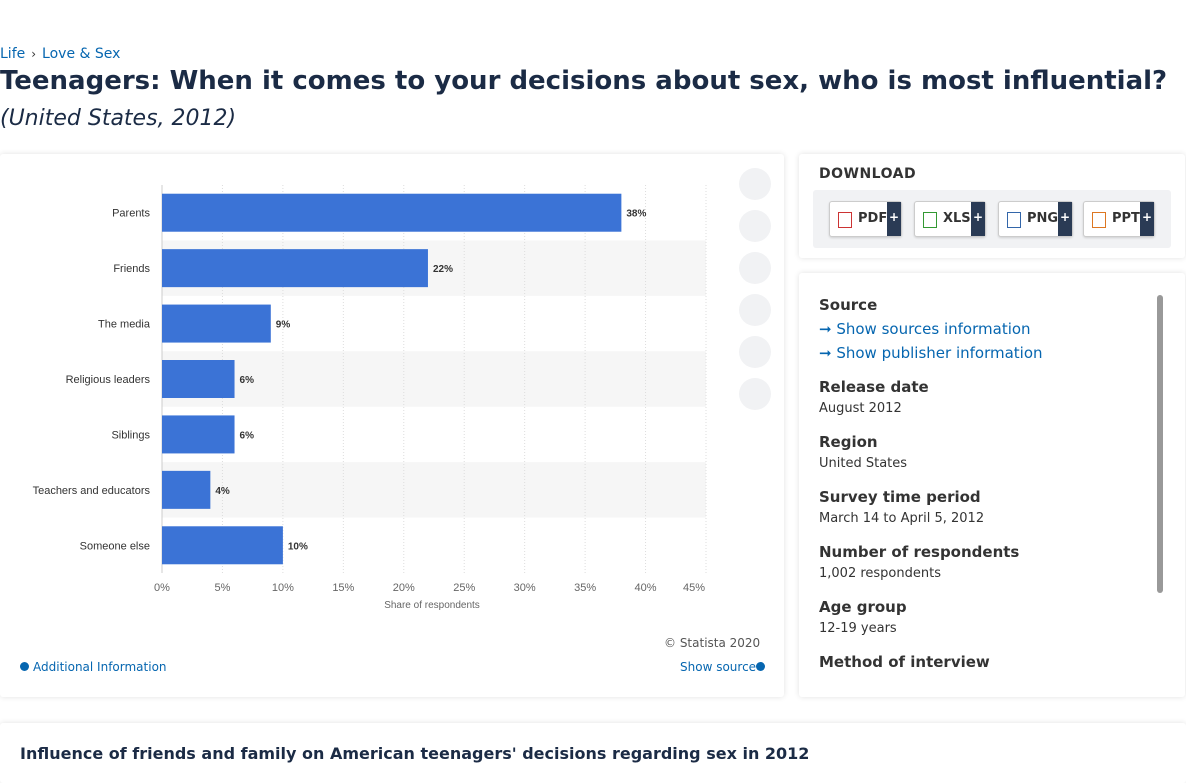 This screenshot has width=1186, height=783. What do you see at coordinates (131, 269) in the screenshot?
I see `y-tick-label: Friends` at bounding box center [131, 269].